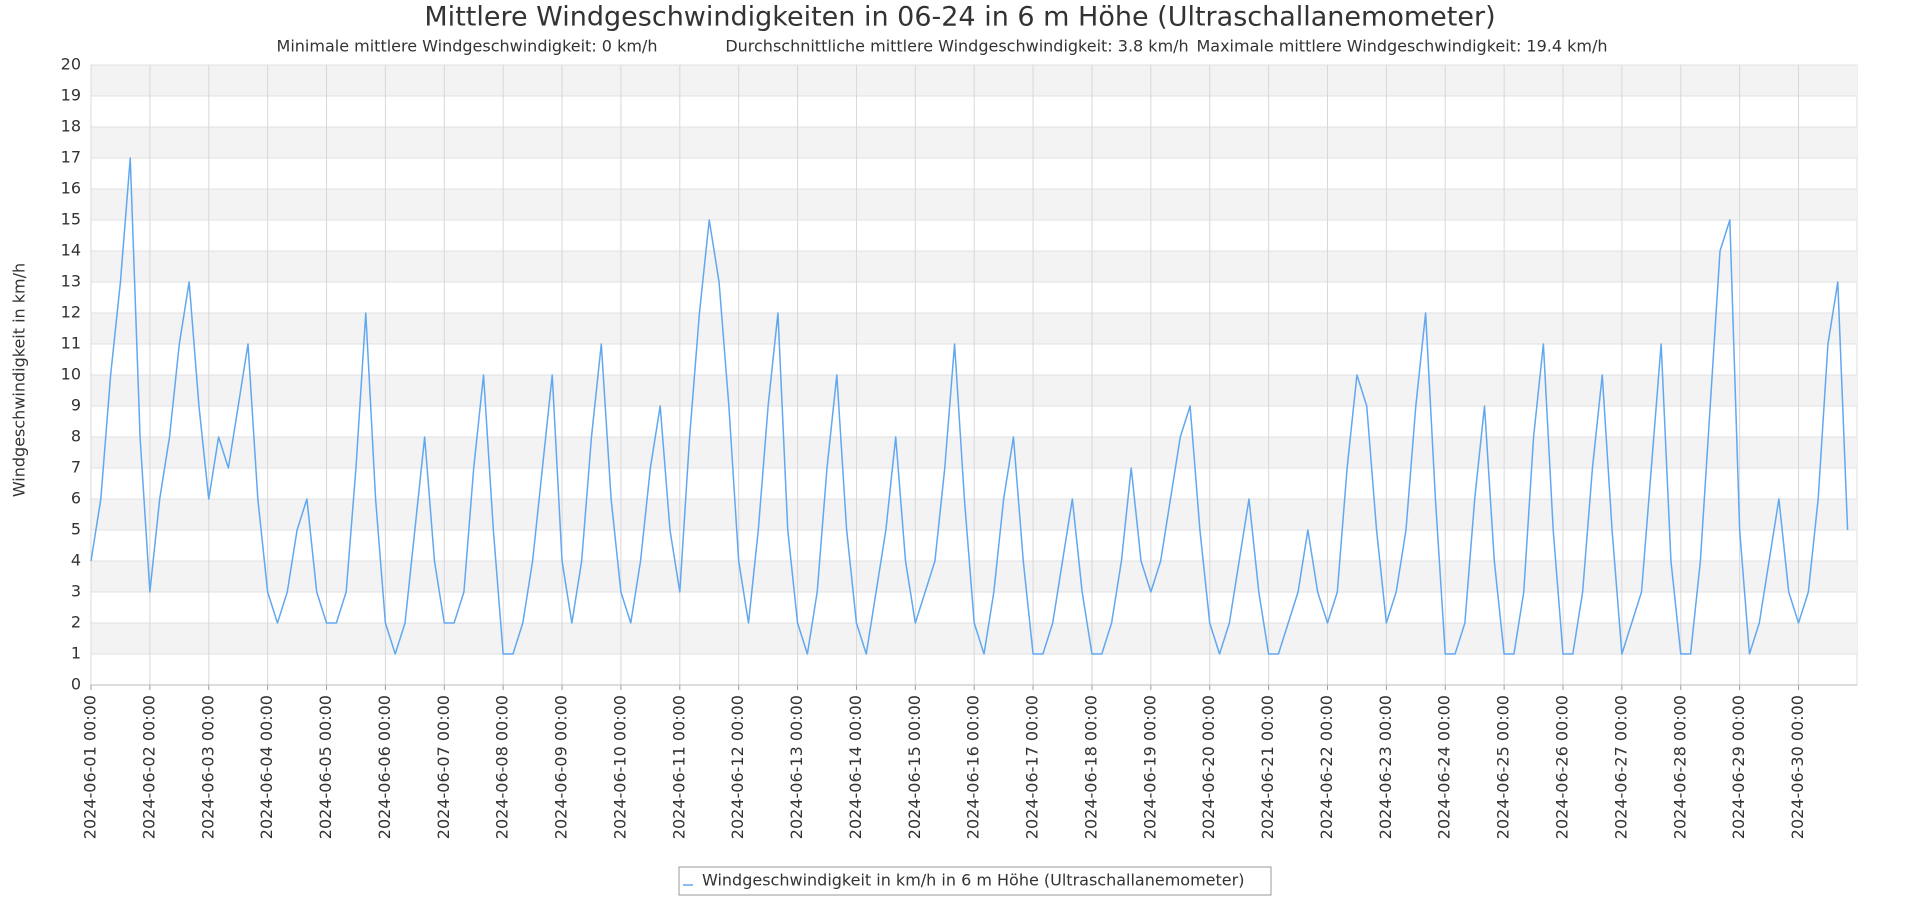 The width and height of the screenshot is (1920, 900). I want to click on legend-box, so click(975, 881).